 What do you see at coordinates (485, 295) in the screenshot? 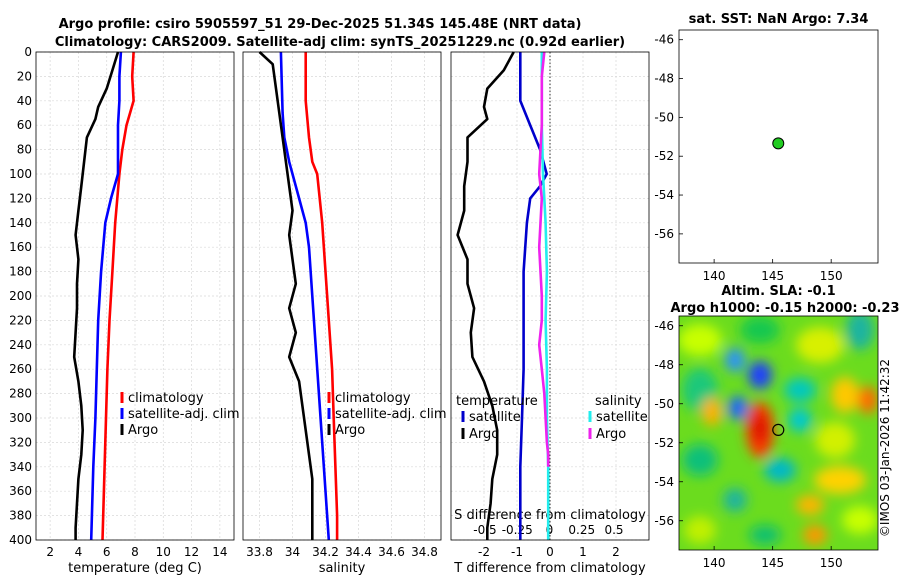
I see `series-line-temperature-argo` at bounding box center [485, 295].